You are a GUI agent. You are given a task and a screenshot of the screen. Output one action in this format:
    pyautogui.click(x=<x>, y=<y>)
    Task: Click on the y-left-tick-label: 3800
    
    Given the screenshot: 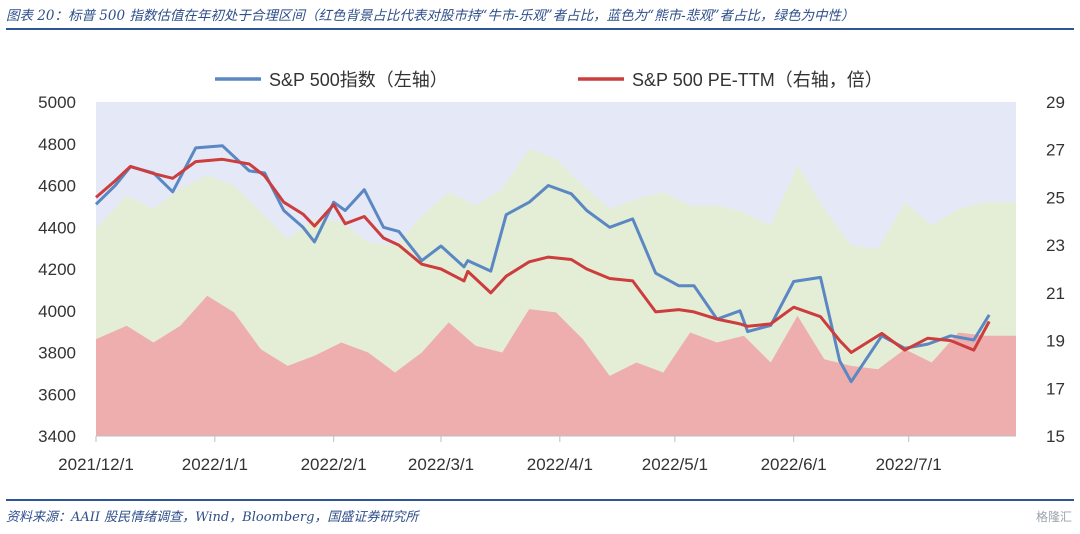 What is the action you would take?
    pyautogui.click(x=57, y=353)
    